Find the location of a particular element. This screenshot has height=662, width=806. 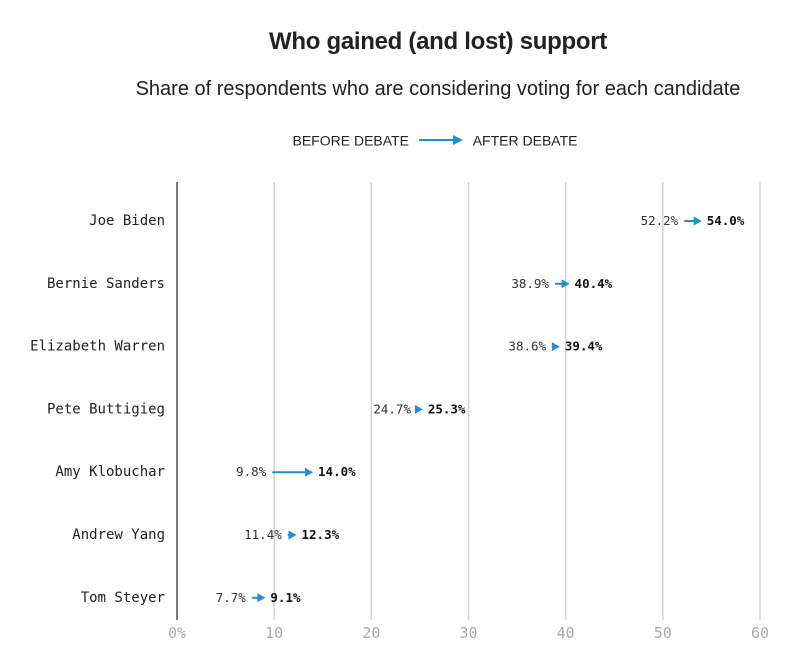

category-label: Pete Buttigieg is located at coordinates (106, 409).